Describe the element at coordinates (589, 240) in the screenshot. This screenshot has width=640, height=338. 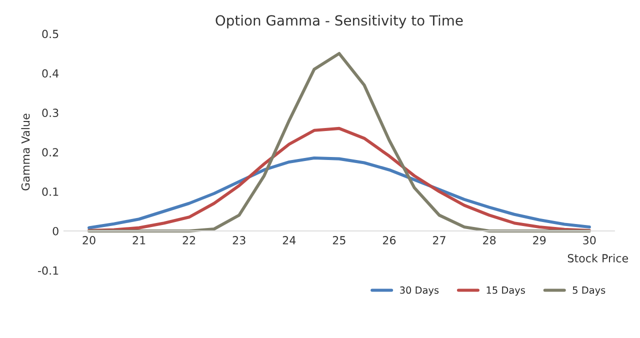
I see `x-tick-label: 30` at that location.